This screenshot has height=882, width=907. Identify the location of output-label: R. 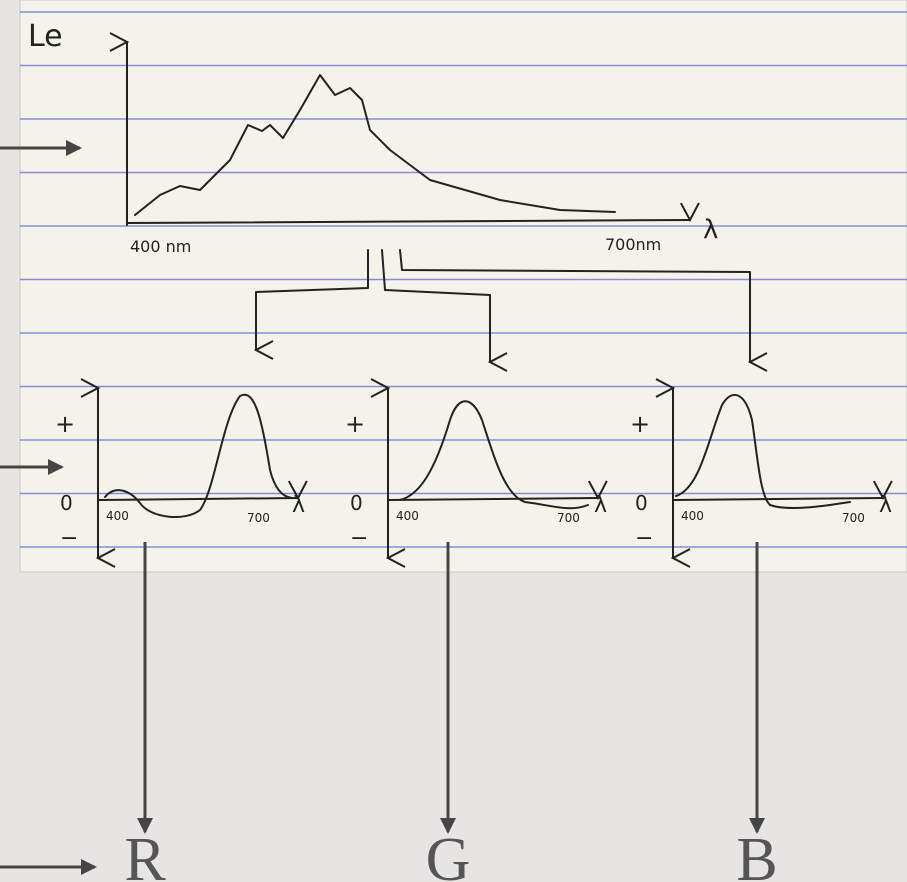
(145, 854).